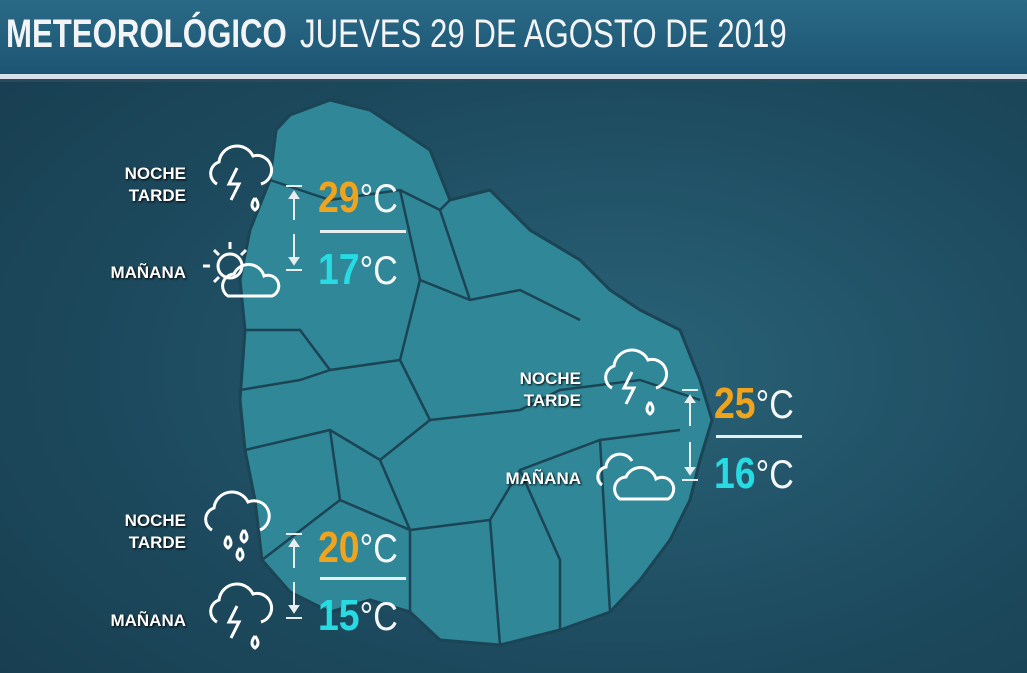  What do you see at coordinates (242, 270) in the screenshot?
I see `partly-cloudy-icon` at bounding box center [242, 270].